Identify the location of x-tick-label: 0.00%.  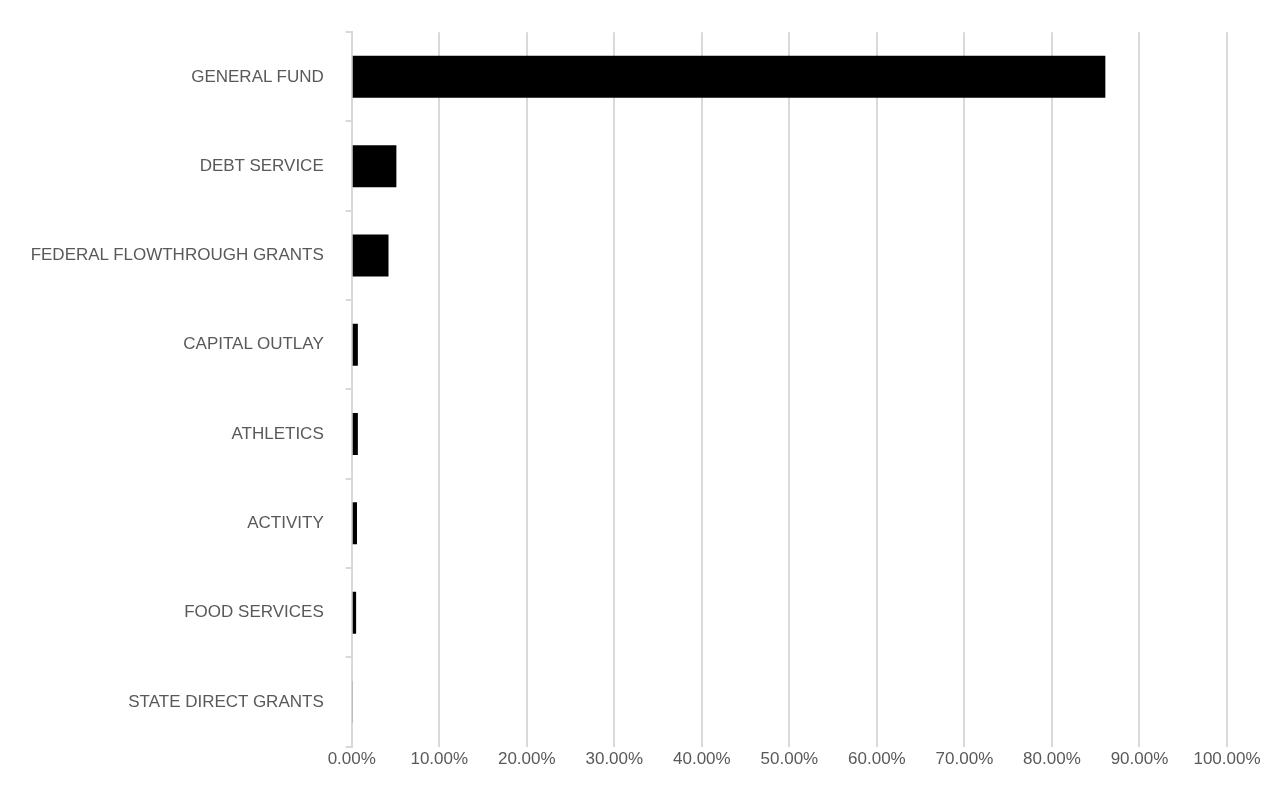
(351, 759).